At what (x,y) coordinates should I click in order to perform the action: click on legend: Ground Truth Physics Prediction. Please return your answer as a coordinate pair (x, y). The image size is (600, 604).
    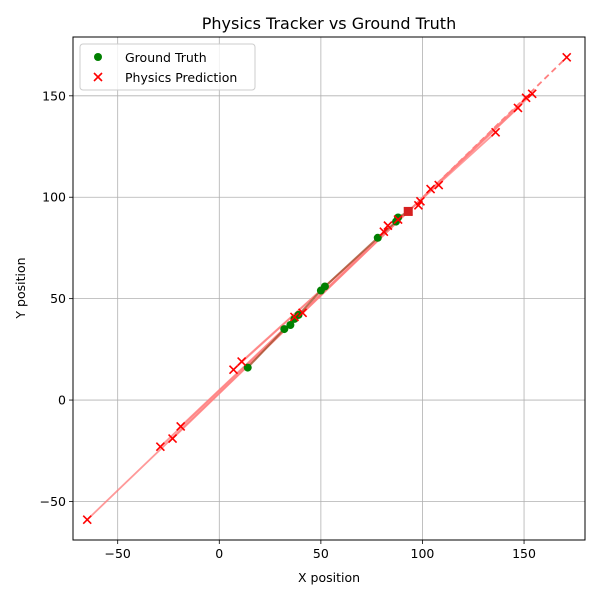
    Looking at the image, I should click on (167, 67).